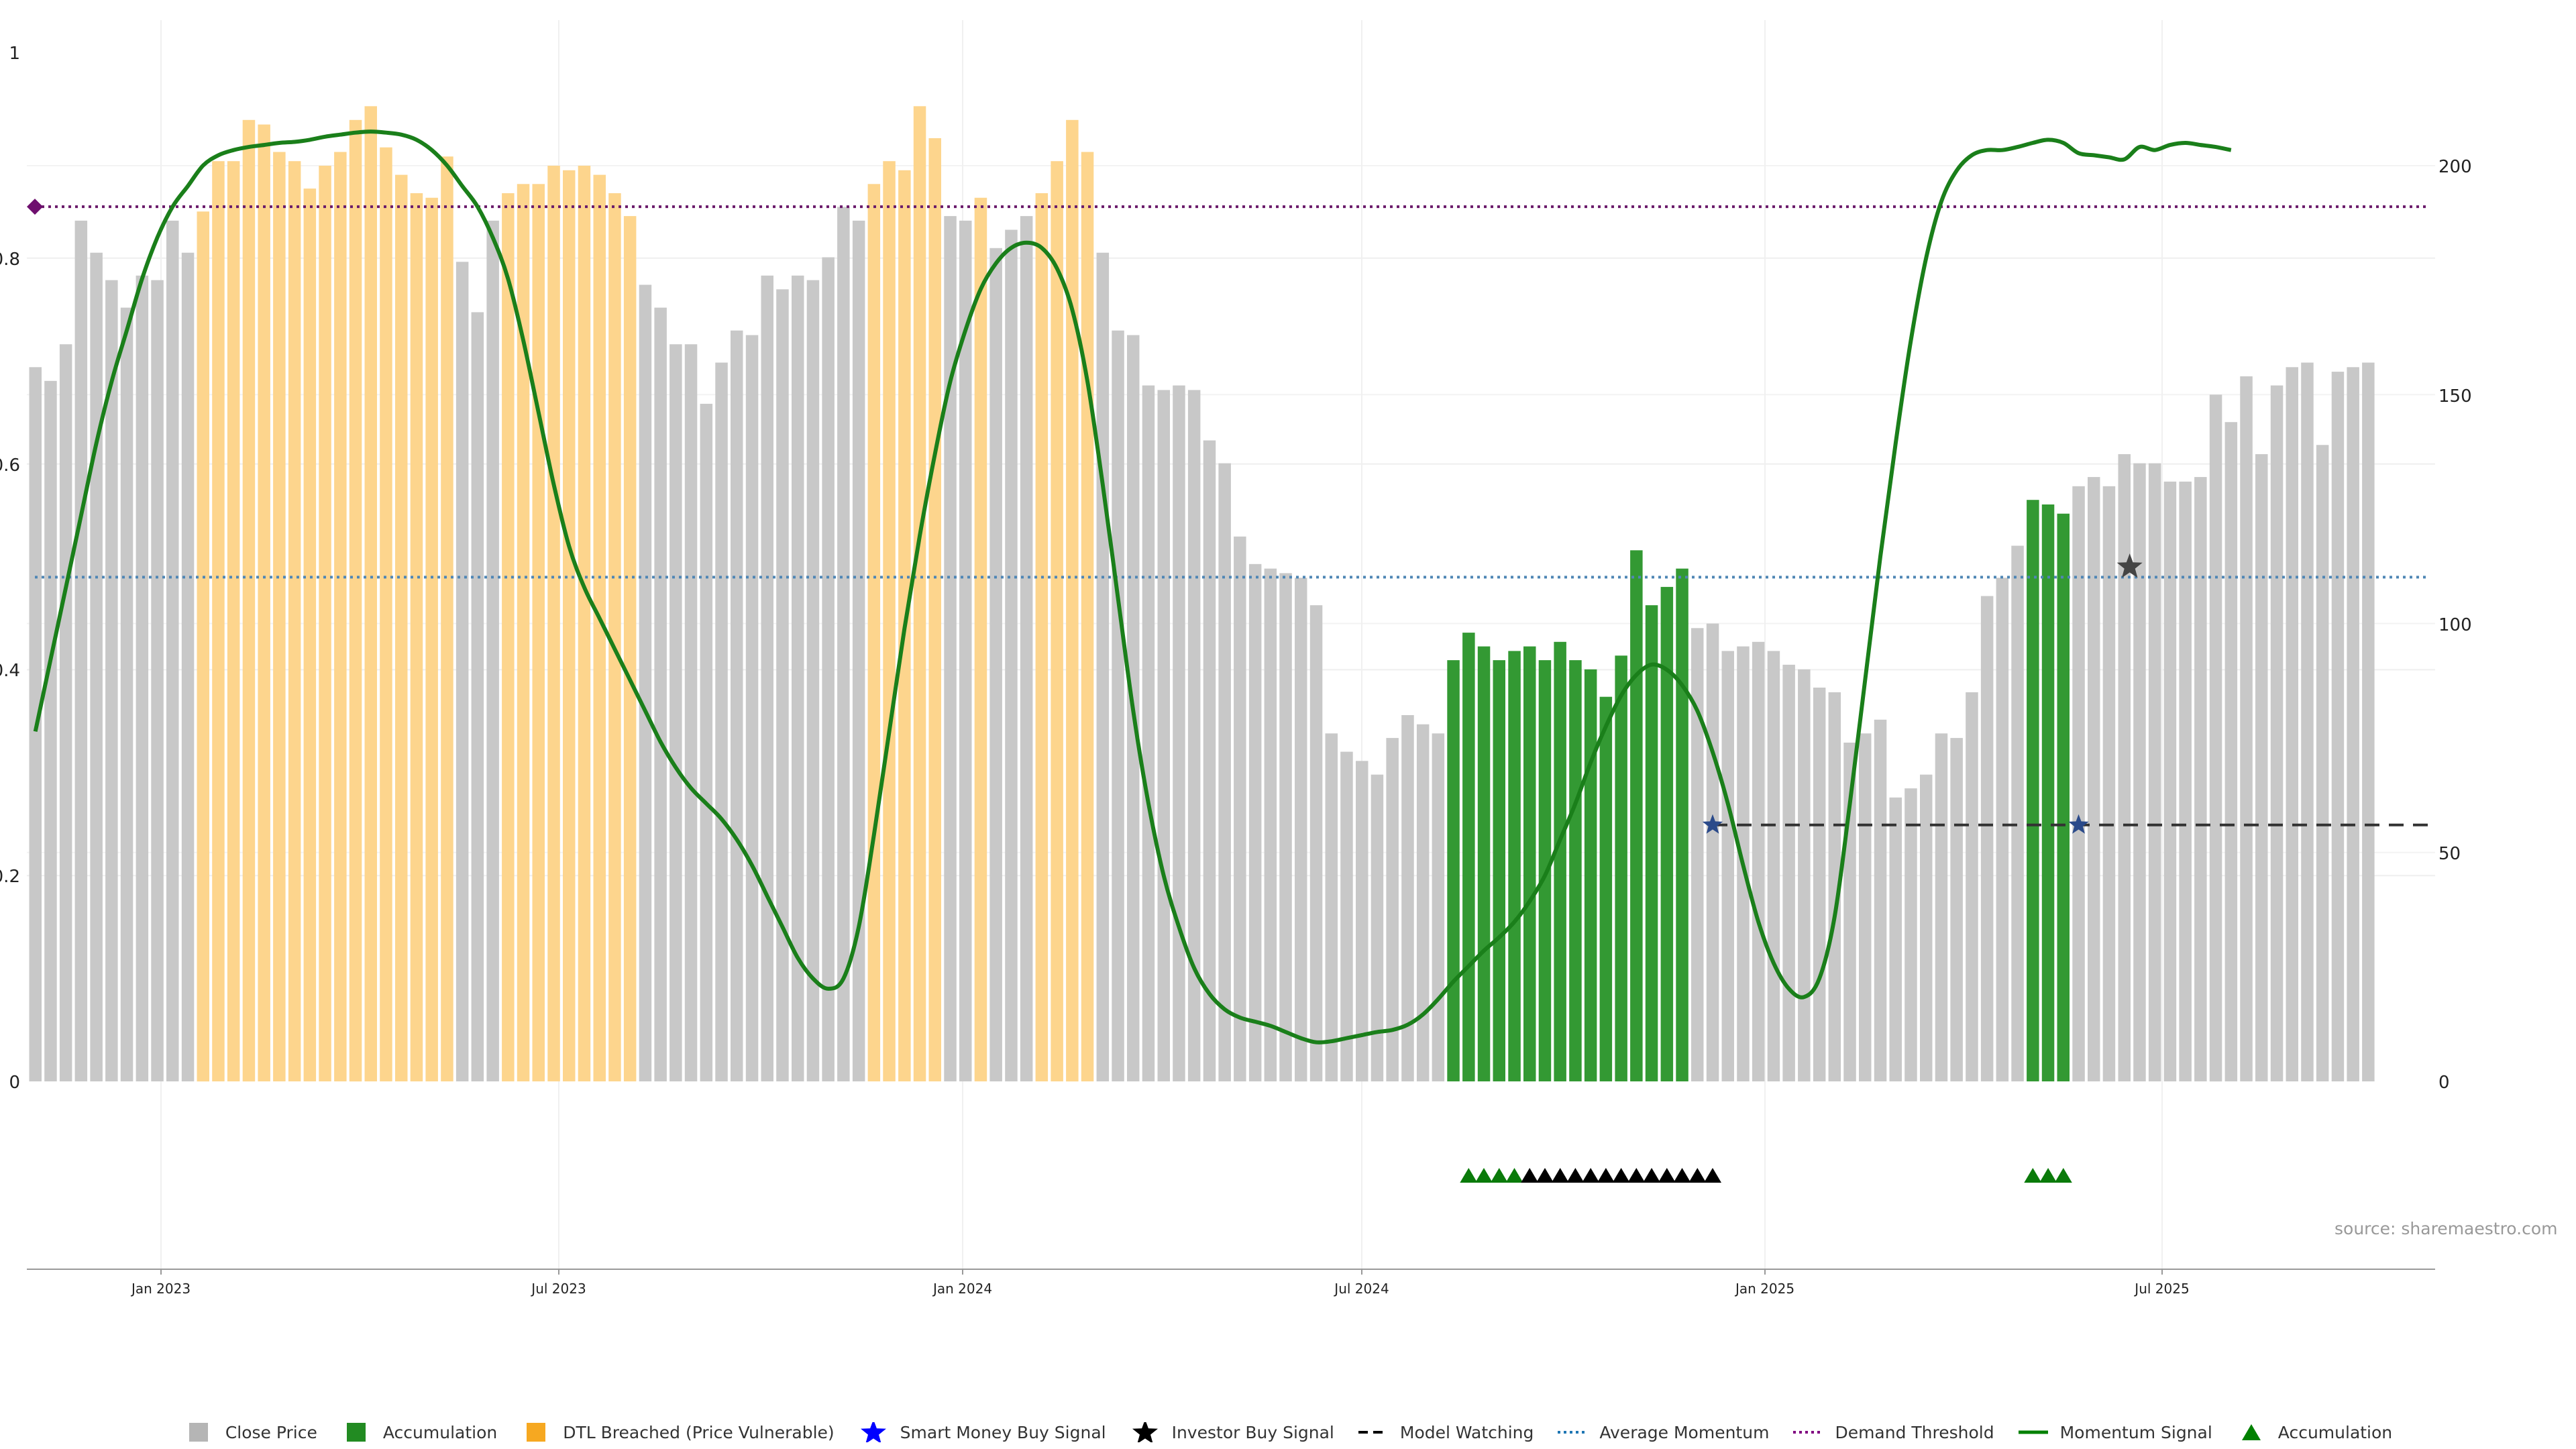  What do you see at coordinates (14, 54) in the screenshot?
I see `y-left-tick-label: 1` at bounding box center [14, 54].